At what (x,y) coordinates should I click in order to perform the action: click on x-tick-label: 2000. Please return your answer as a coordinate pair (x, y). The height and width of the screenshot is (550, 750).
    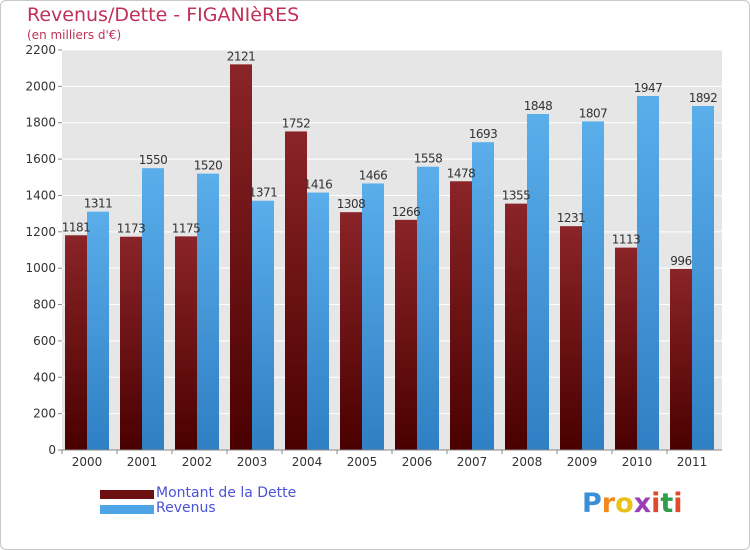
    Looking at the image, I should click on (87, 462).